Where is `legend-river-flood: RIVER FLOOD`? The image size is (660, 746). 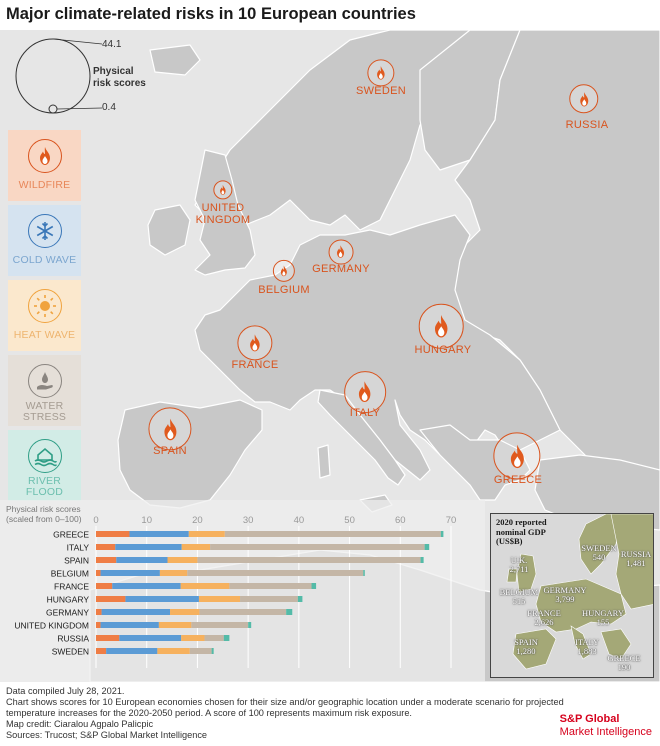
legend-river-flood: RIVER FLOOD is located at coordinates (44, 465).